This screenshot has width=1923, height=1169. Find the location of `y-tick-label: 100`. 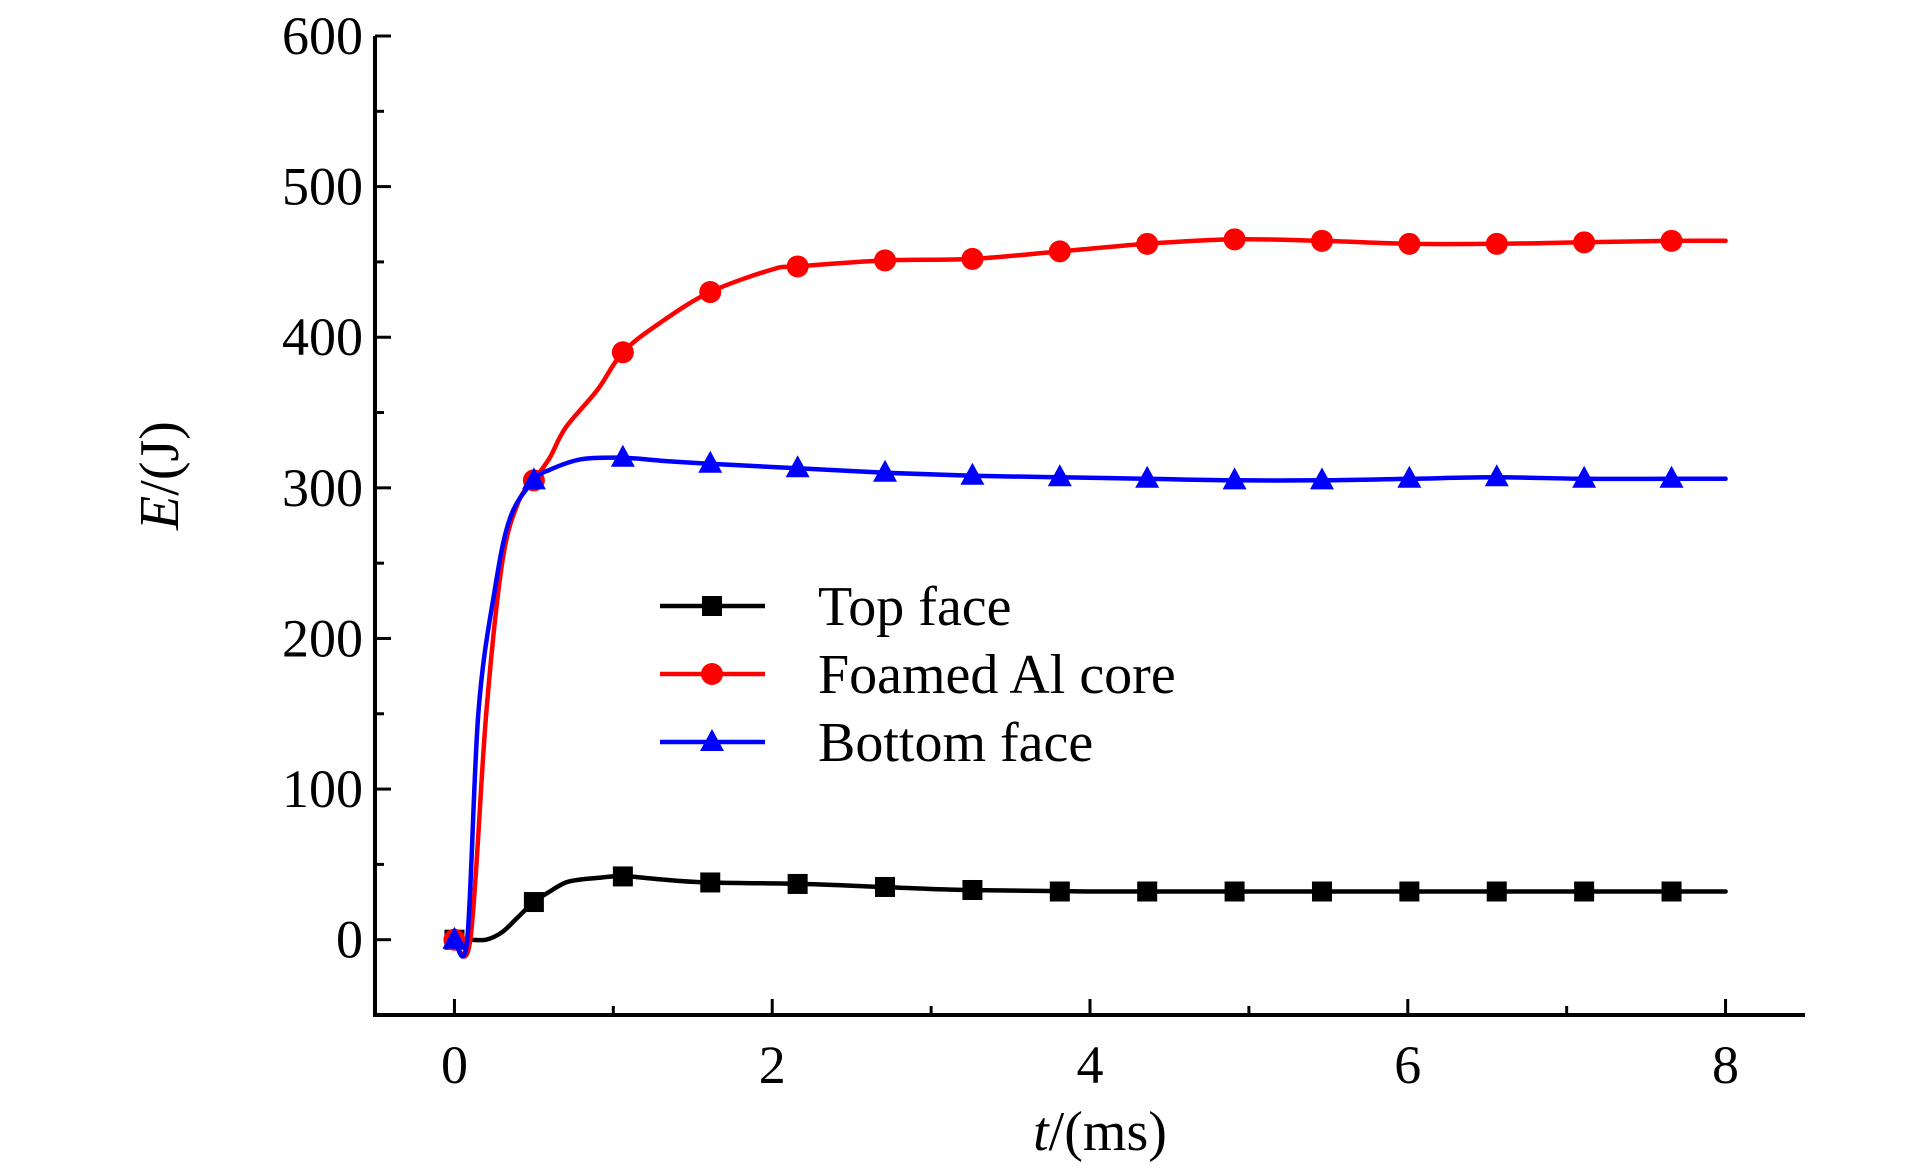

y-tick-label: 100 is located at coordinates (322, 789).